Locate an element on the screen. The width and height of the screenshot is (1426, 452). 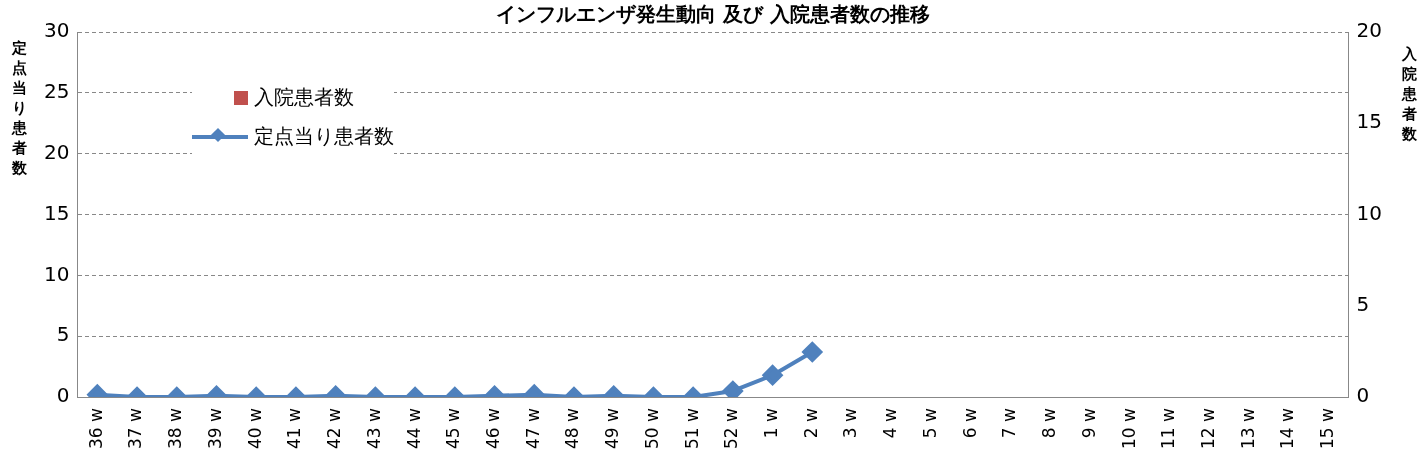
x-tick-label: 5 w is located at coordinates (929, 423).